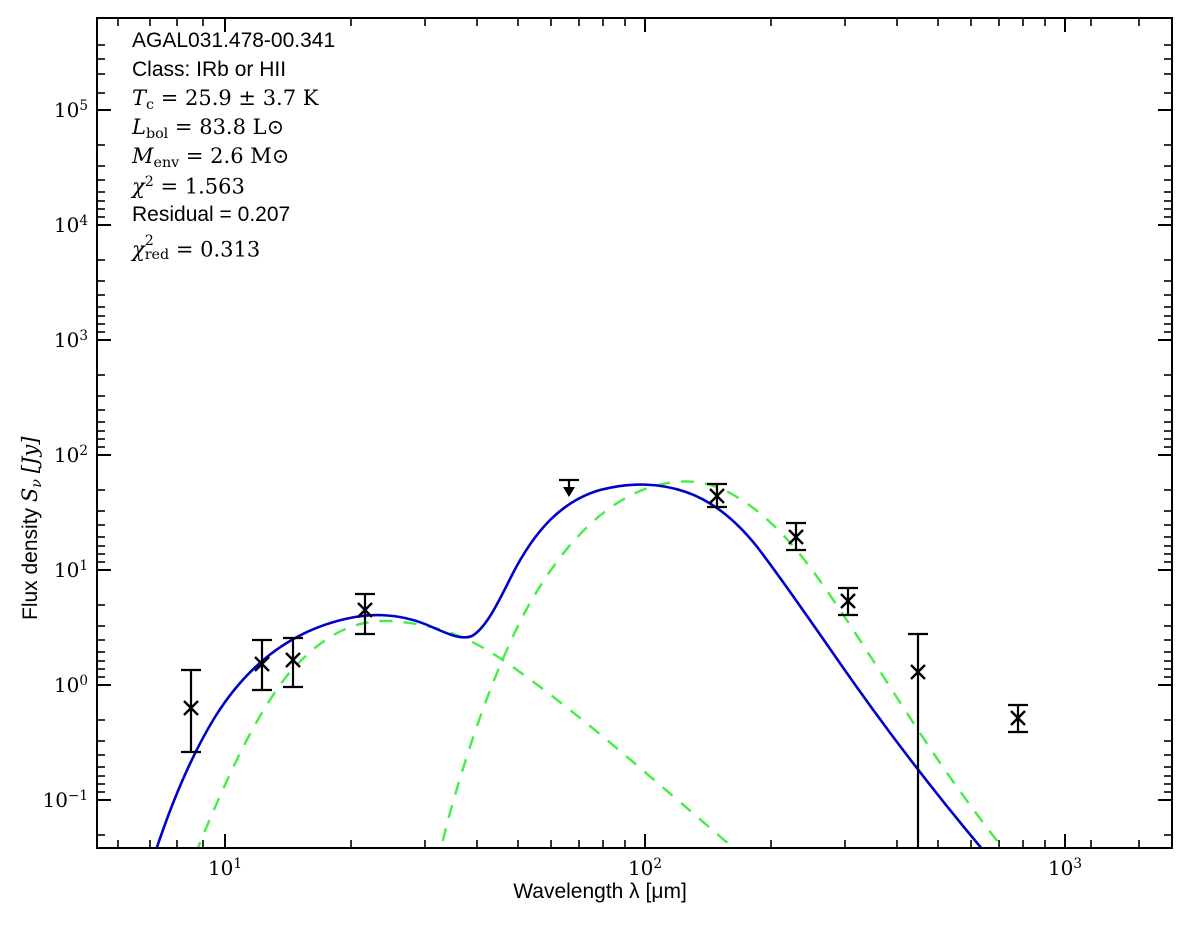 This screenshot has width=1200, height=933. I want to click on xtick-label-1e3: 103, so click(1065, 868).